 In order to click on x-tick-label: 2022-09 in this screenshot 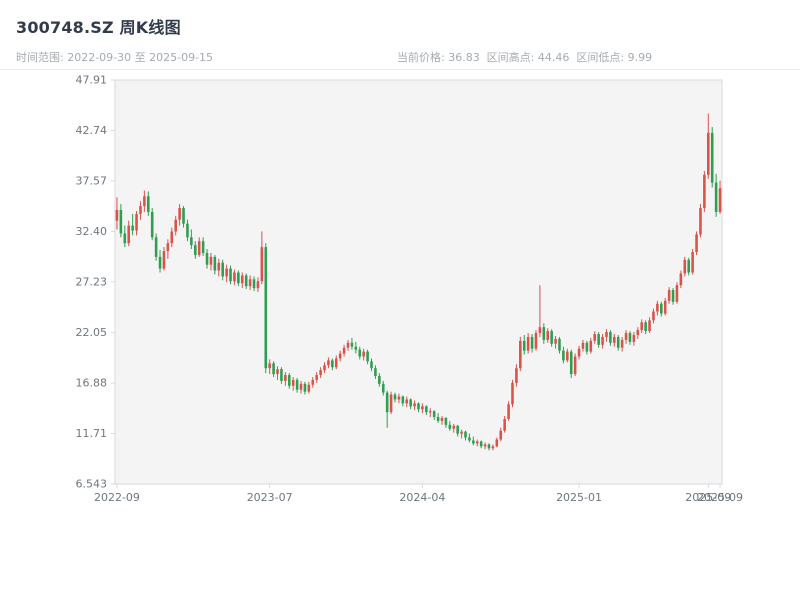, I will do `click(117, 497)`.